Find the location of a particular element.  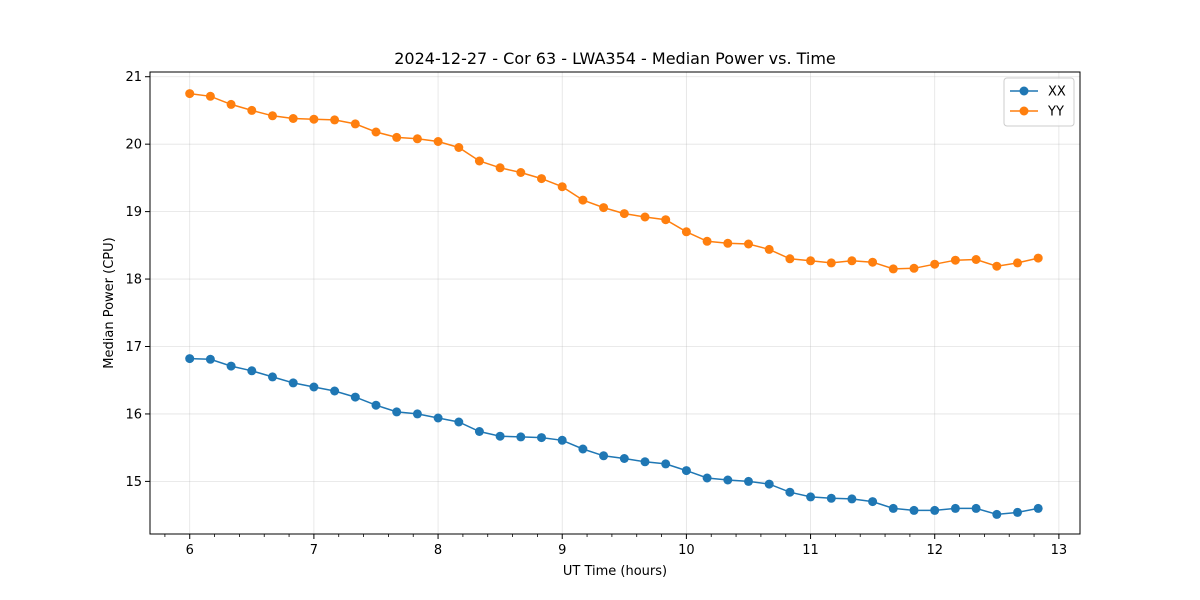

x-tick-label: 10 is located at coordinates (686, 550).